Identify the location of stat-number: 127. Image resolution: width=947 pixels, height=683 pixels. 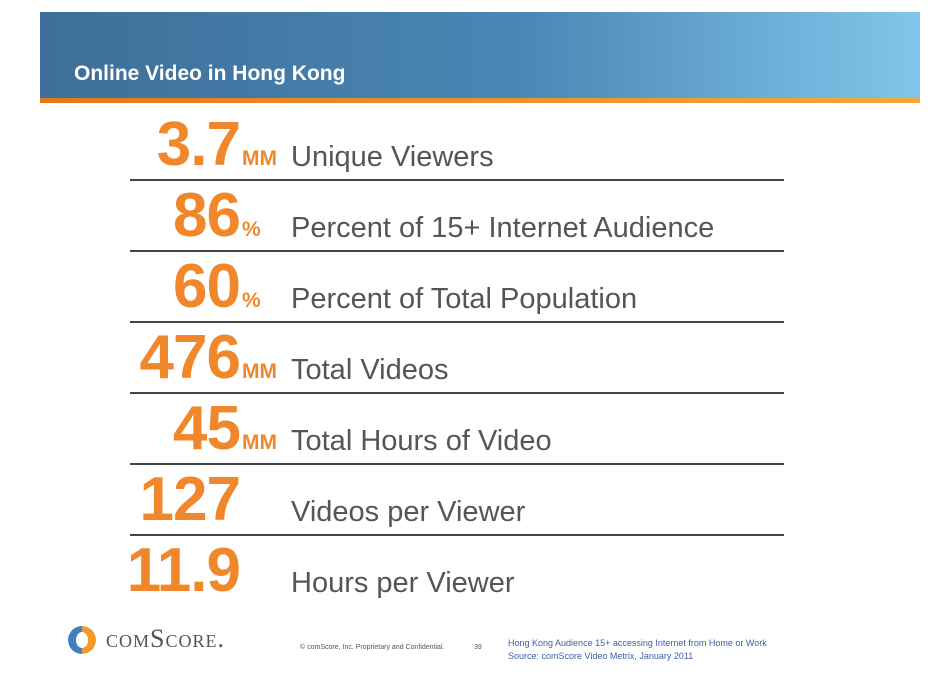
(190, 499).